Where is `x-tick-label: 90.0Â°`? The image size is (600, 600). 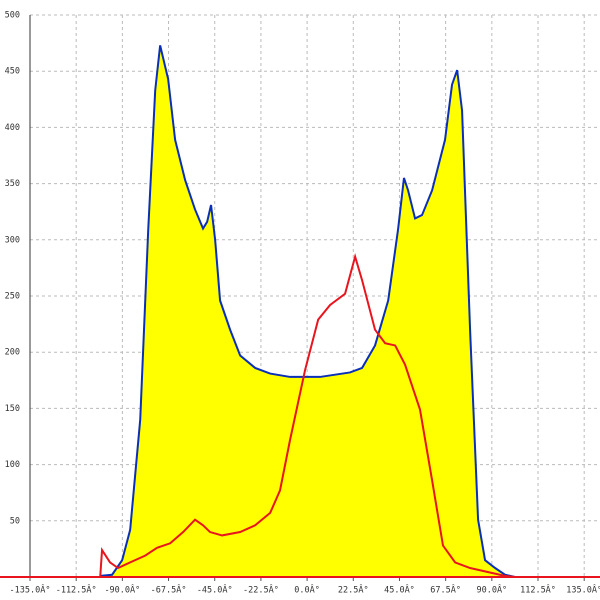 x-tick-label: 90.0Â° is located at coordinates (491, 590).